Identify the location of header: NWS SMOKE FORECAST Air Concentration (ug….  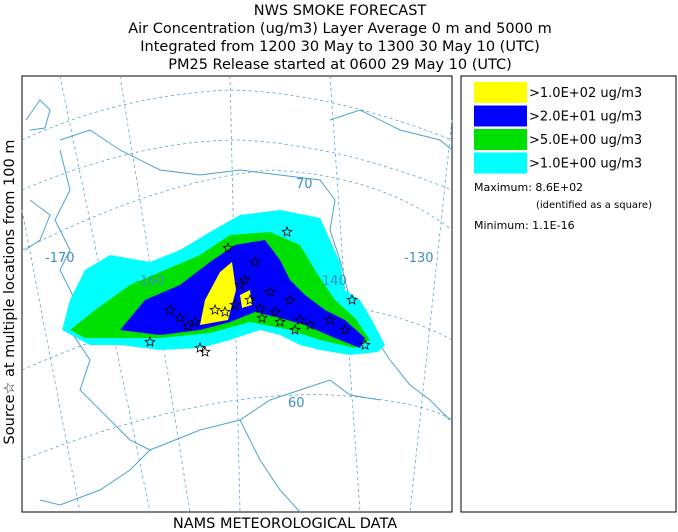
(340, 38).